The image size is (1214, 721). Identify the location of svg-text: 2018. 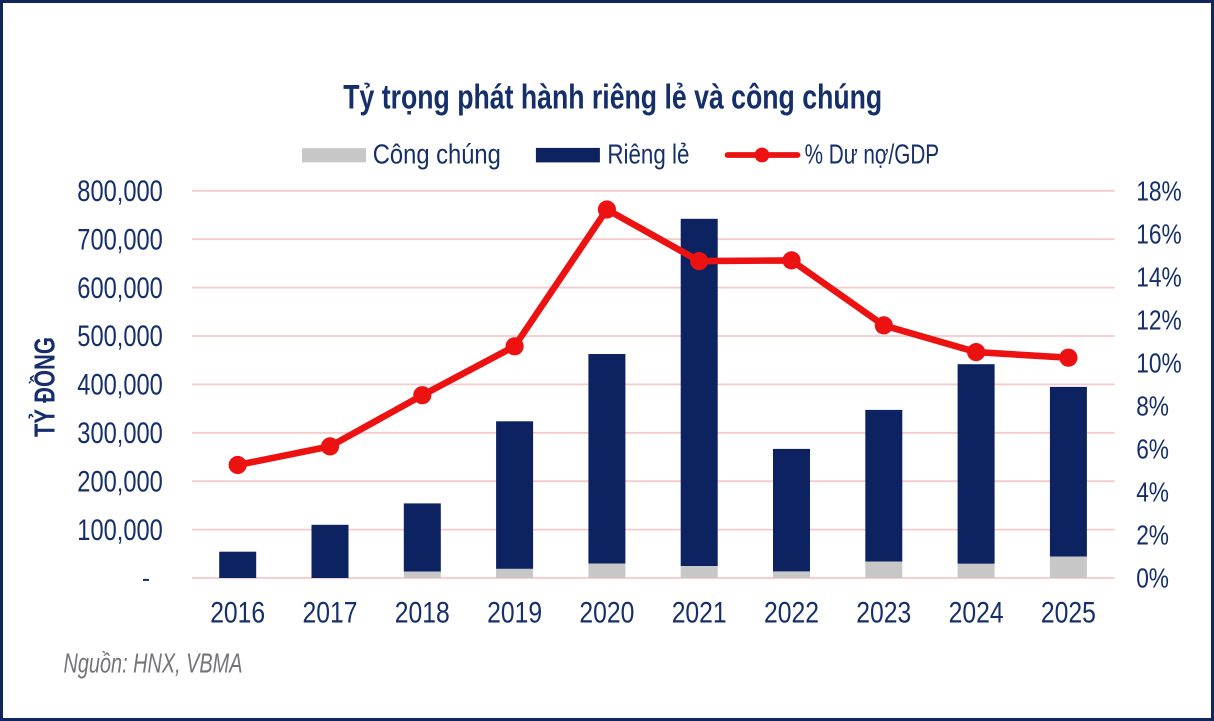
(422, 612).